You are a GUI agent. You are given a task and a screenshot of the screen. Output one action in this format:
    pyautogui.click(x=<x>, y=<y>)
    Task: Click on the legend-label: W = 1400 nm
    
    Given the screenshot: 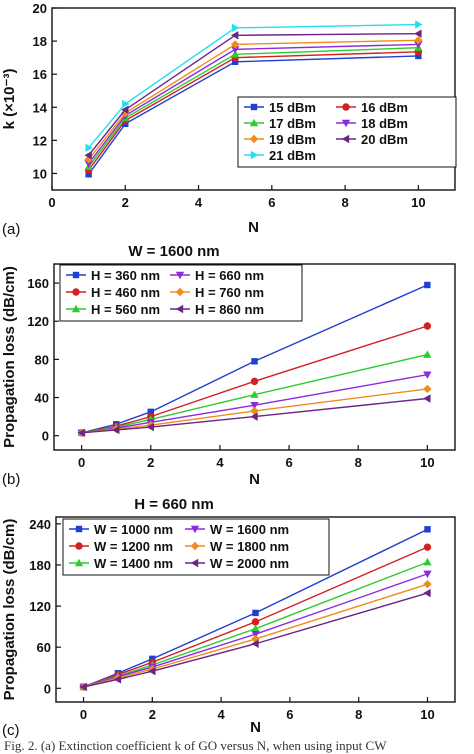 What is the action you would take?
    pyautogui.click(x=133, y=563)
    